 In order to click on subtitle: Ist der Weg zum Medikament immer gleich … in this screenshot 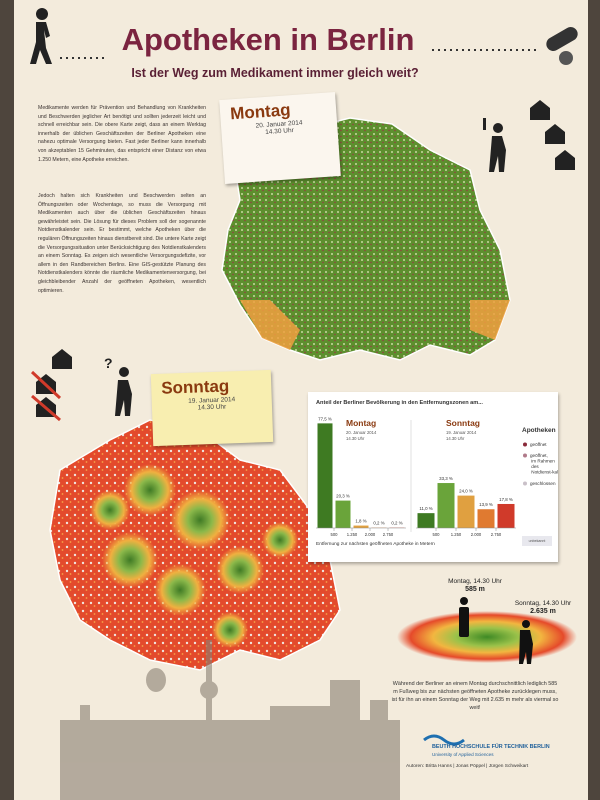, I will do `click(275, 73)`.